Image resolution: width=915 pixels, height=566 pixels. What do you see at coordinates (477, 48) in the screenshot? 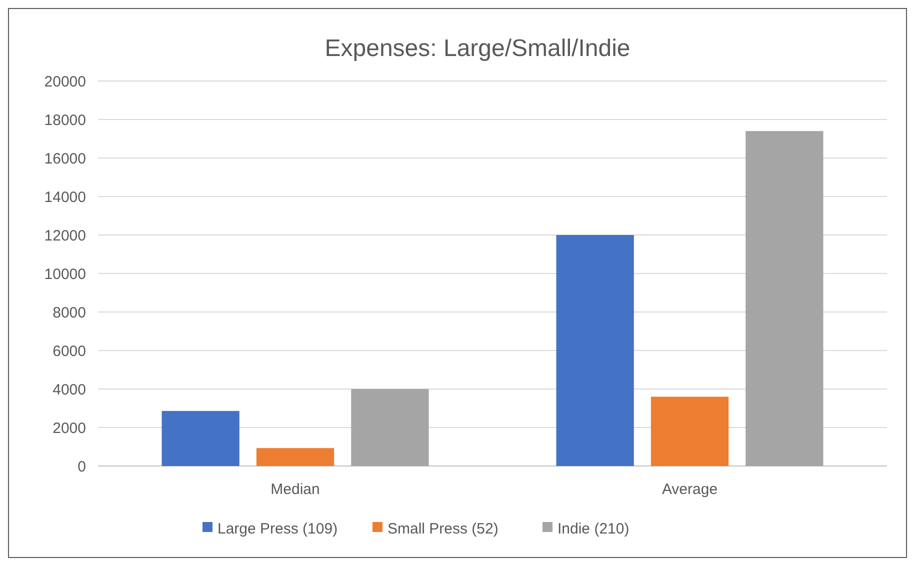
I see `chart-title: Expenses: Large/Small/Indie` at bounding box center [477, 48].